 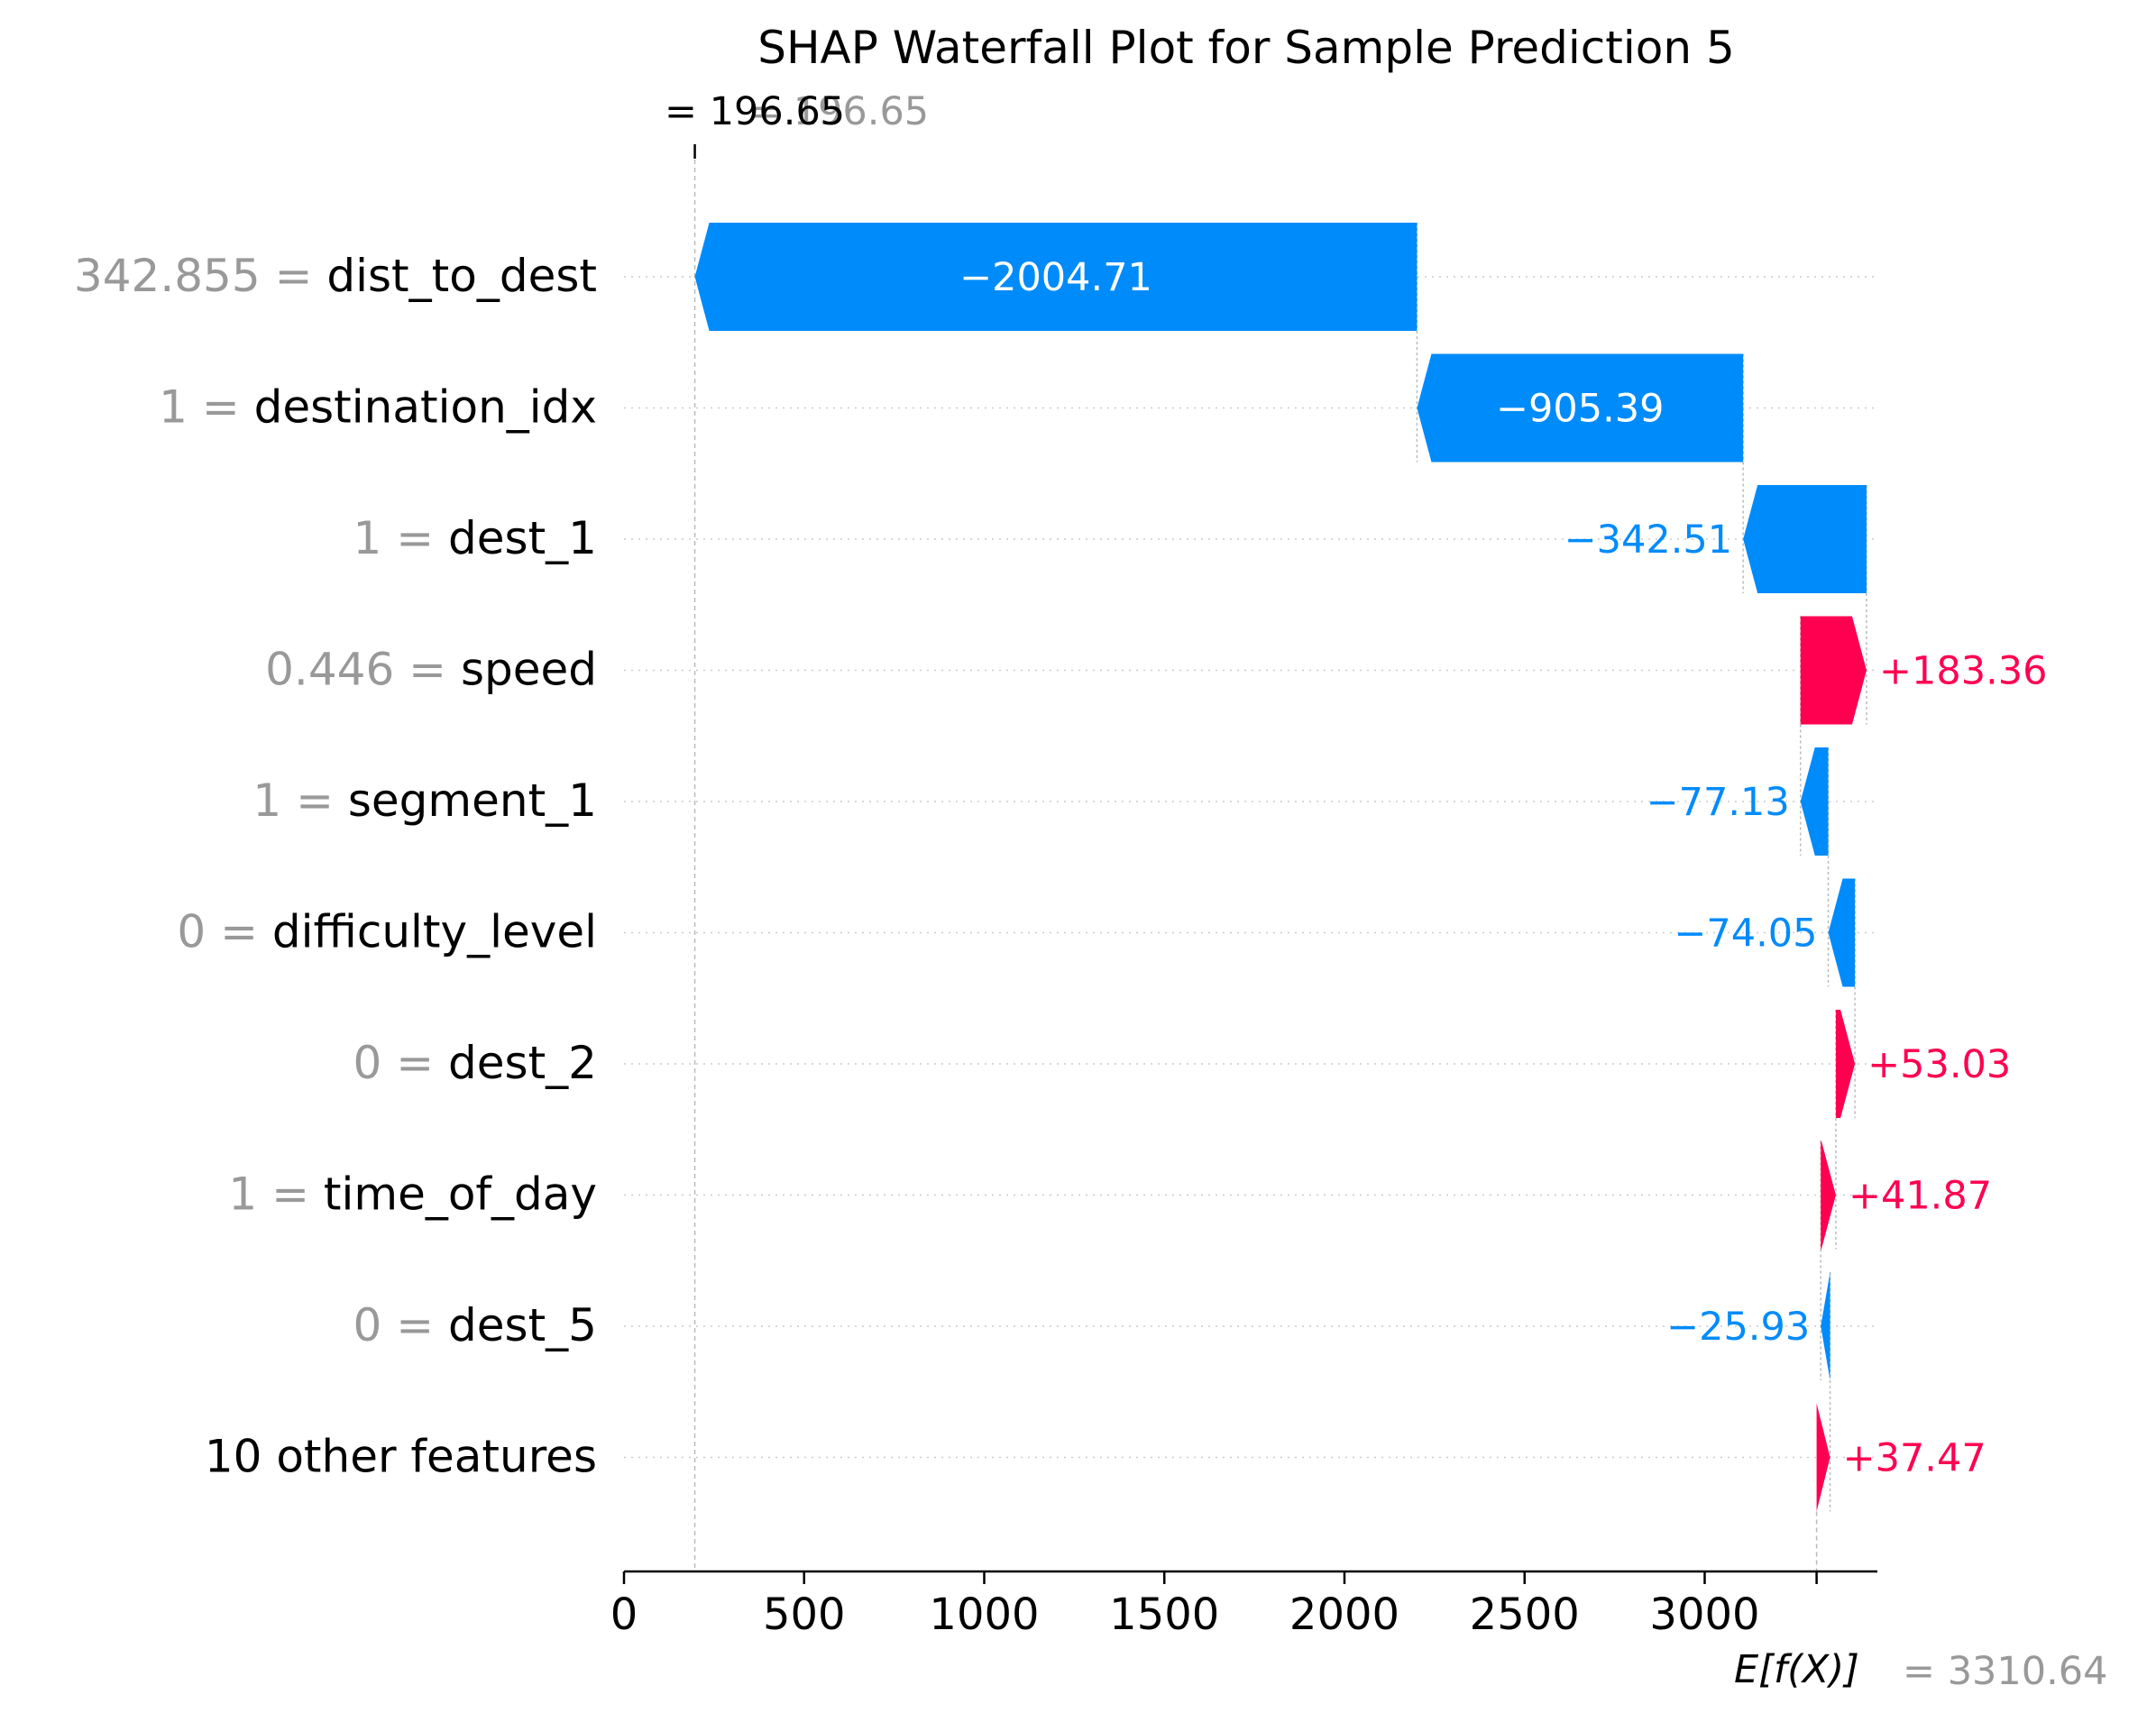 I want to click on feature-label: 1 = dest_1, so click(x=475, y=538).